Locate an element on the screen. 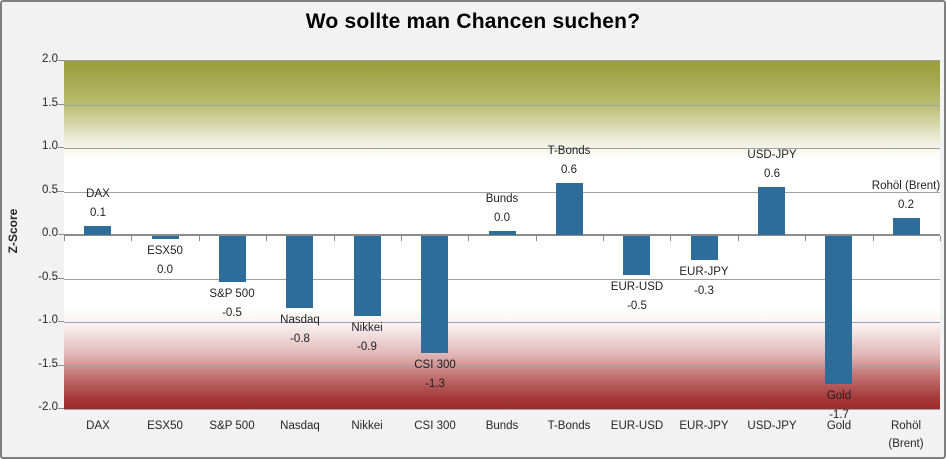 This screenshot has width=946, height=459. y-tick-label: 1.0 is located at coordinates (50, 146).